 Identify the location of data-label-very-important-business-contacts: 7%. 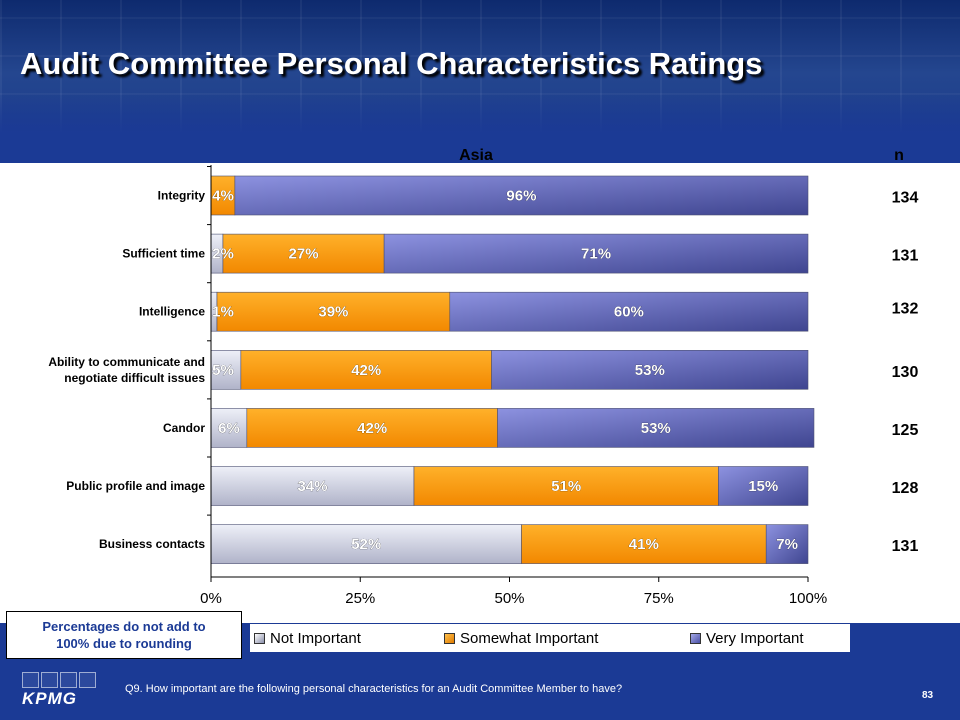
(787, 544).